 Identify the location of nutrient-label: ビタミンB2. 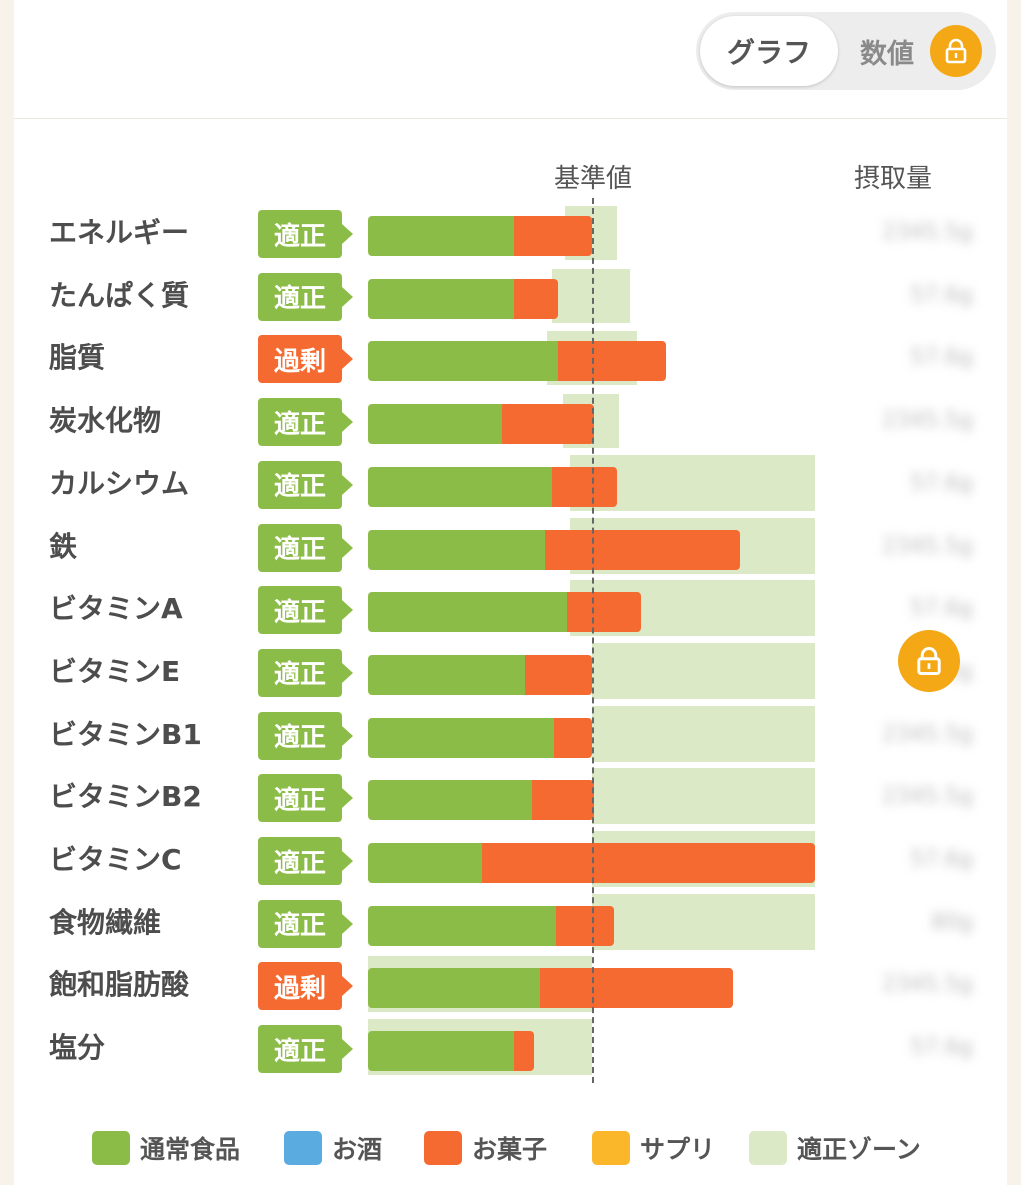
(125, 797).